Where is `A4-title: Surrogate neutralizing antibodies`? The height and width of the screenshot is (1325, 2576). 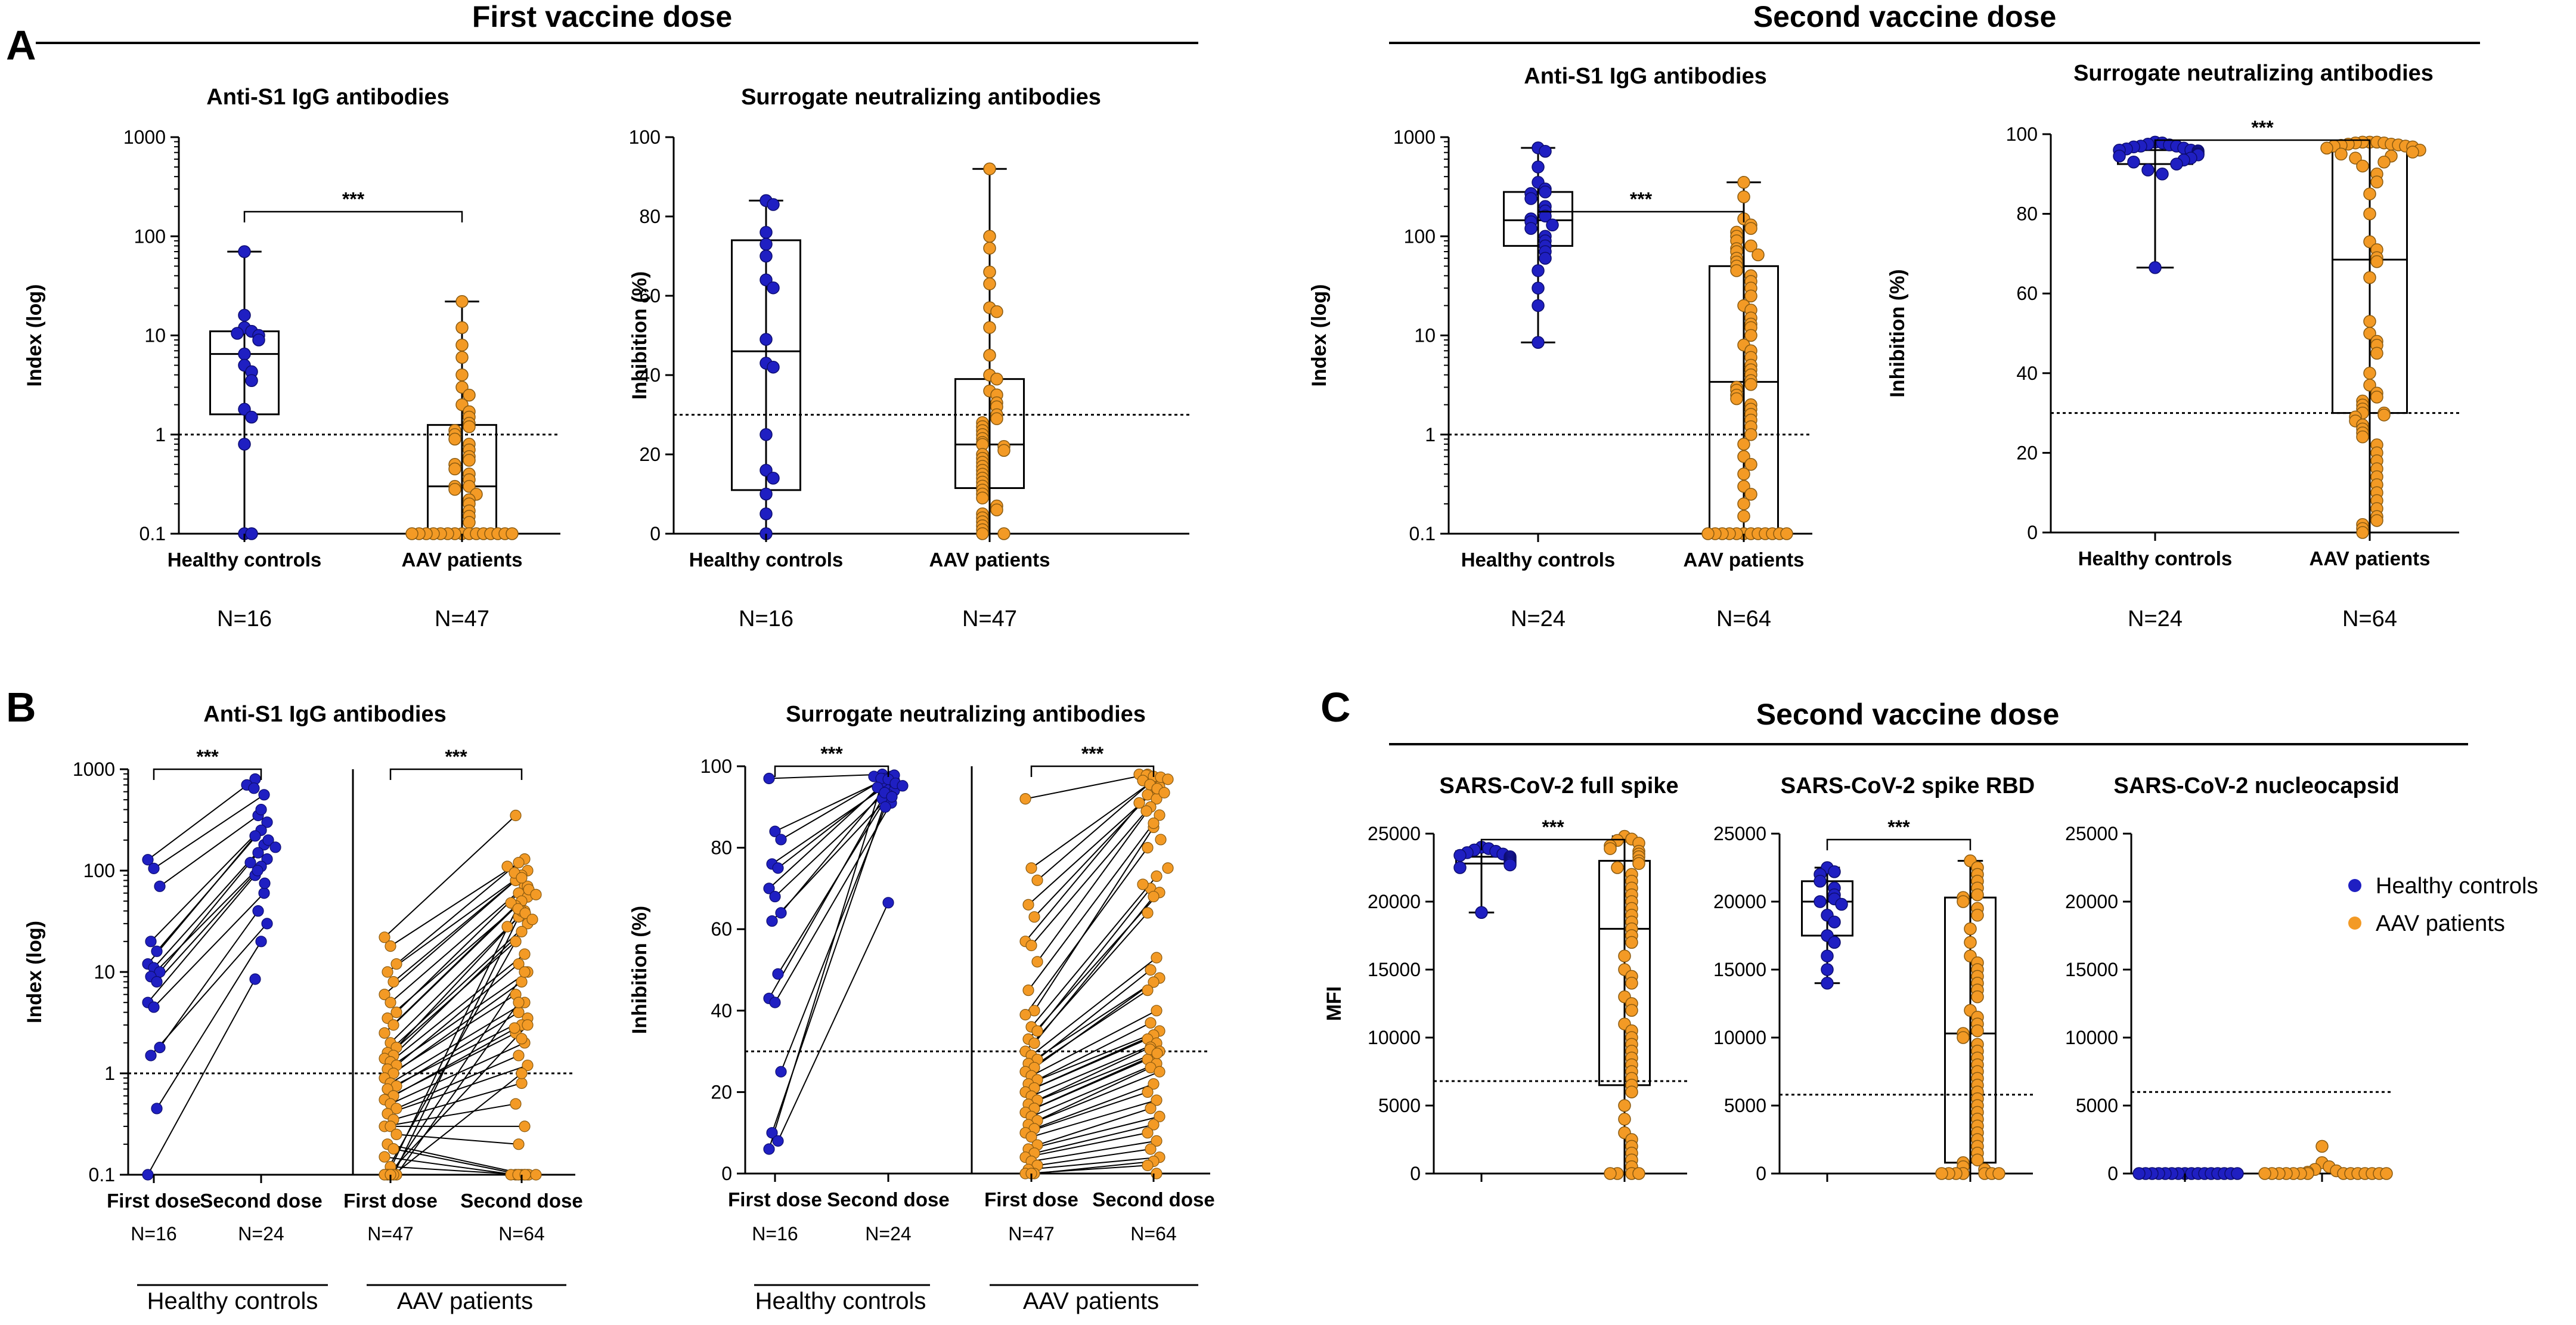 A4-title: Surrogate neutralizing antibodies is located at coordinates (2253, 73).